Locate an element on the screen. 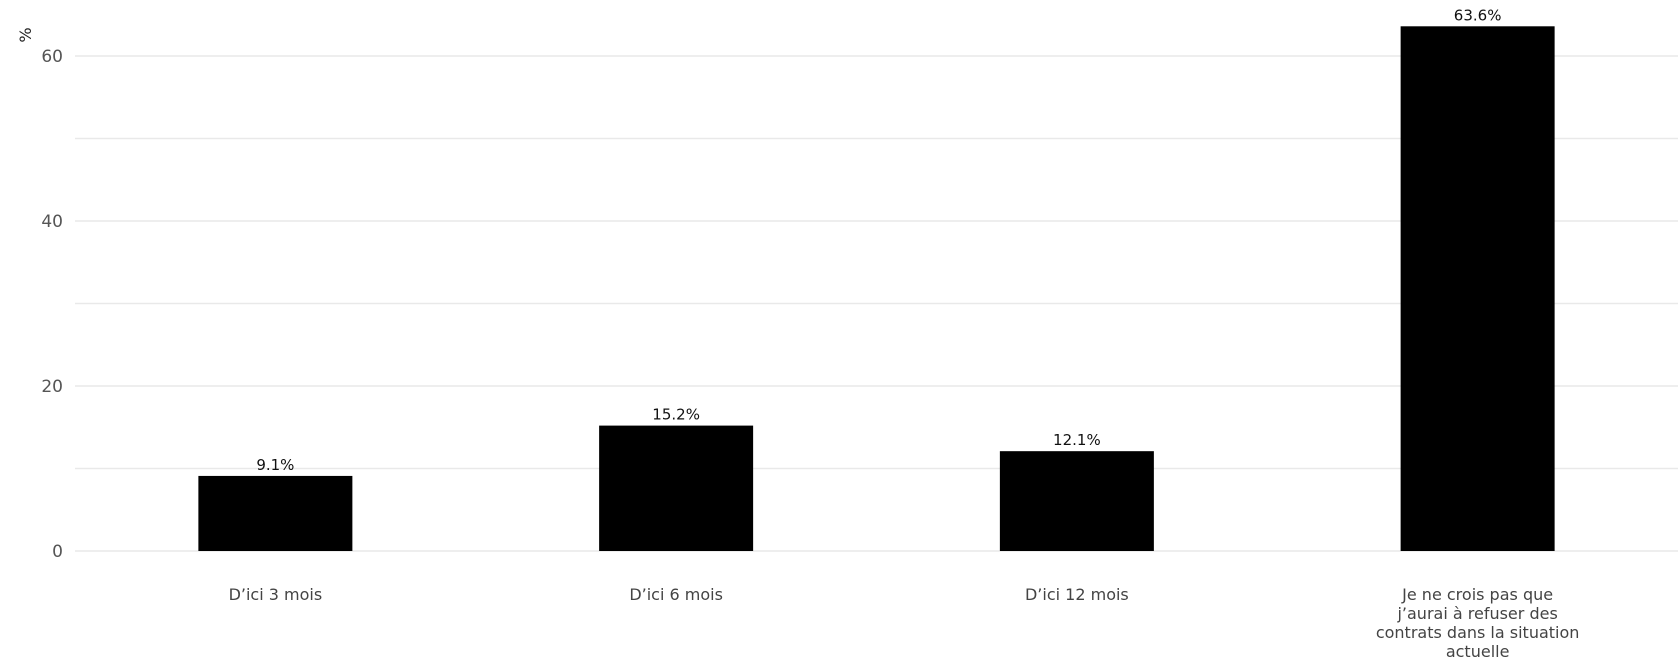 Image resolution: width=1678 pixels, height=659 pixels. y-axis-title: % is located at coordinates (25, 34).